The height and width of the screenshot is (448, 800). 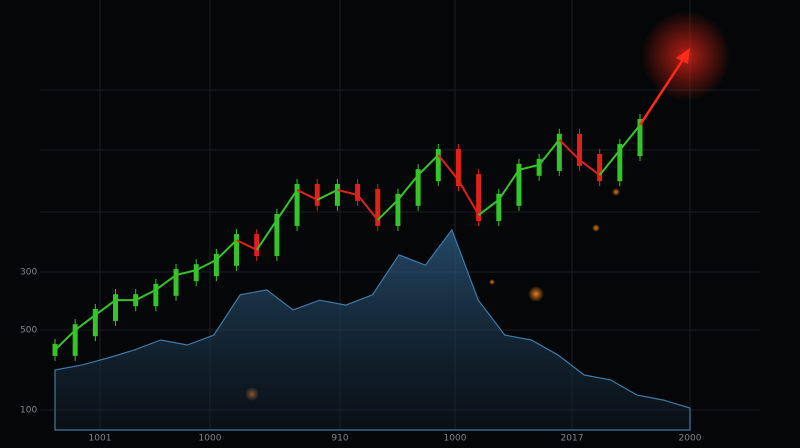 What do you see at coordinates (339, 439) in the screenshot?
I see `x-tick-label: 910` at bounding box center [339, 439].